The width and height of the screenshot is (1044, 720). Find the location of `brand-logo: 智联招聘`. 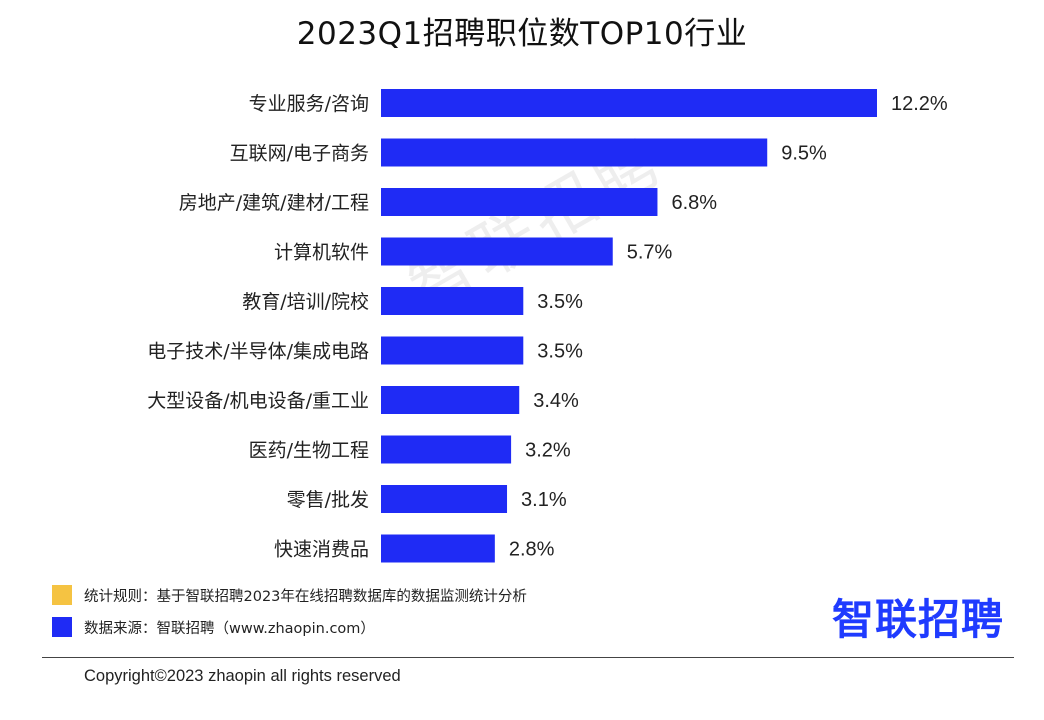

brand-logo: 智联招聘 is located at coordinates (918, 619).